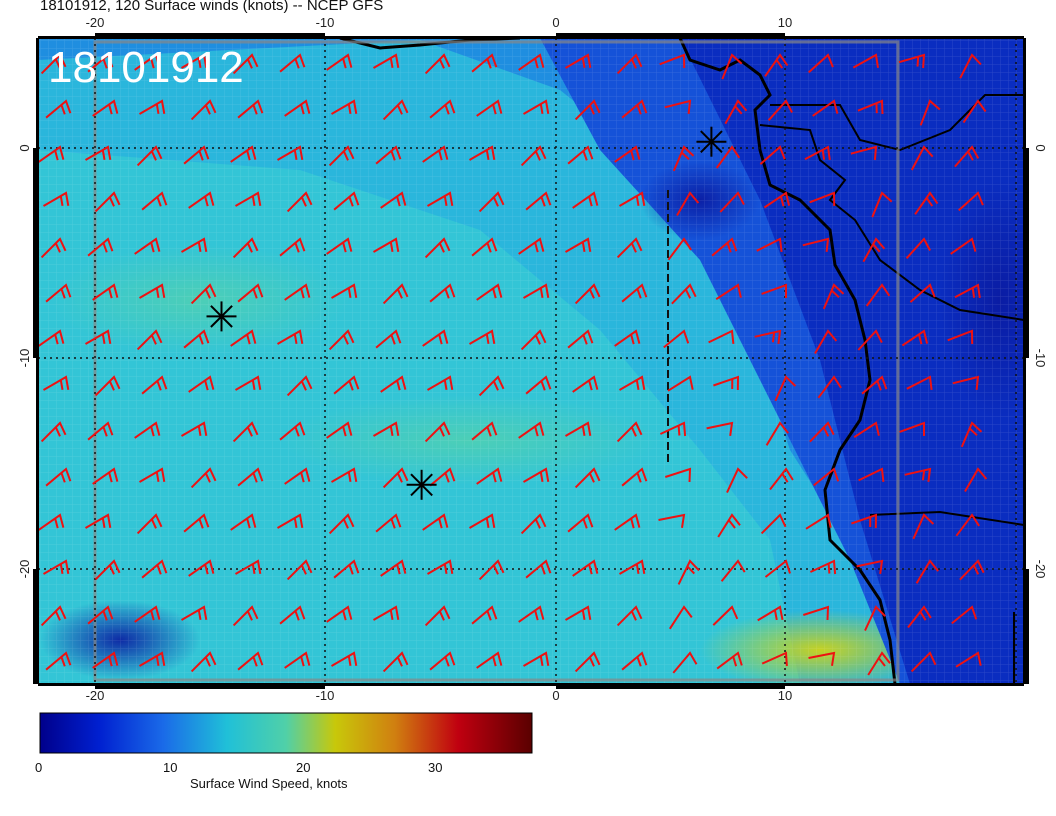 This screenshot has width=1056, height=816. What do you see at coordinates (785, 695) in the screenshot?
I see `x-tick-bottom-4: 10` at bounding box center [785, 695].